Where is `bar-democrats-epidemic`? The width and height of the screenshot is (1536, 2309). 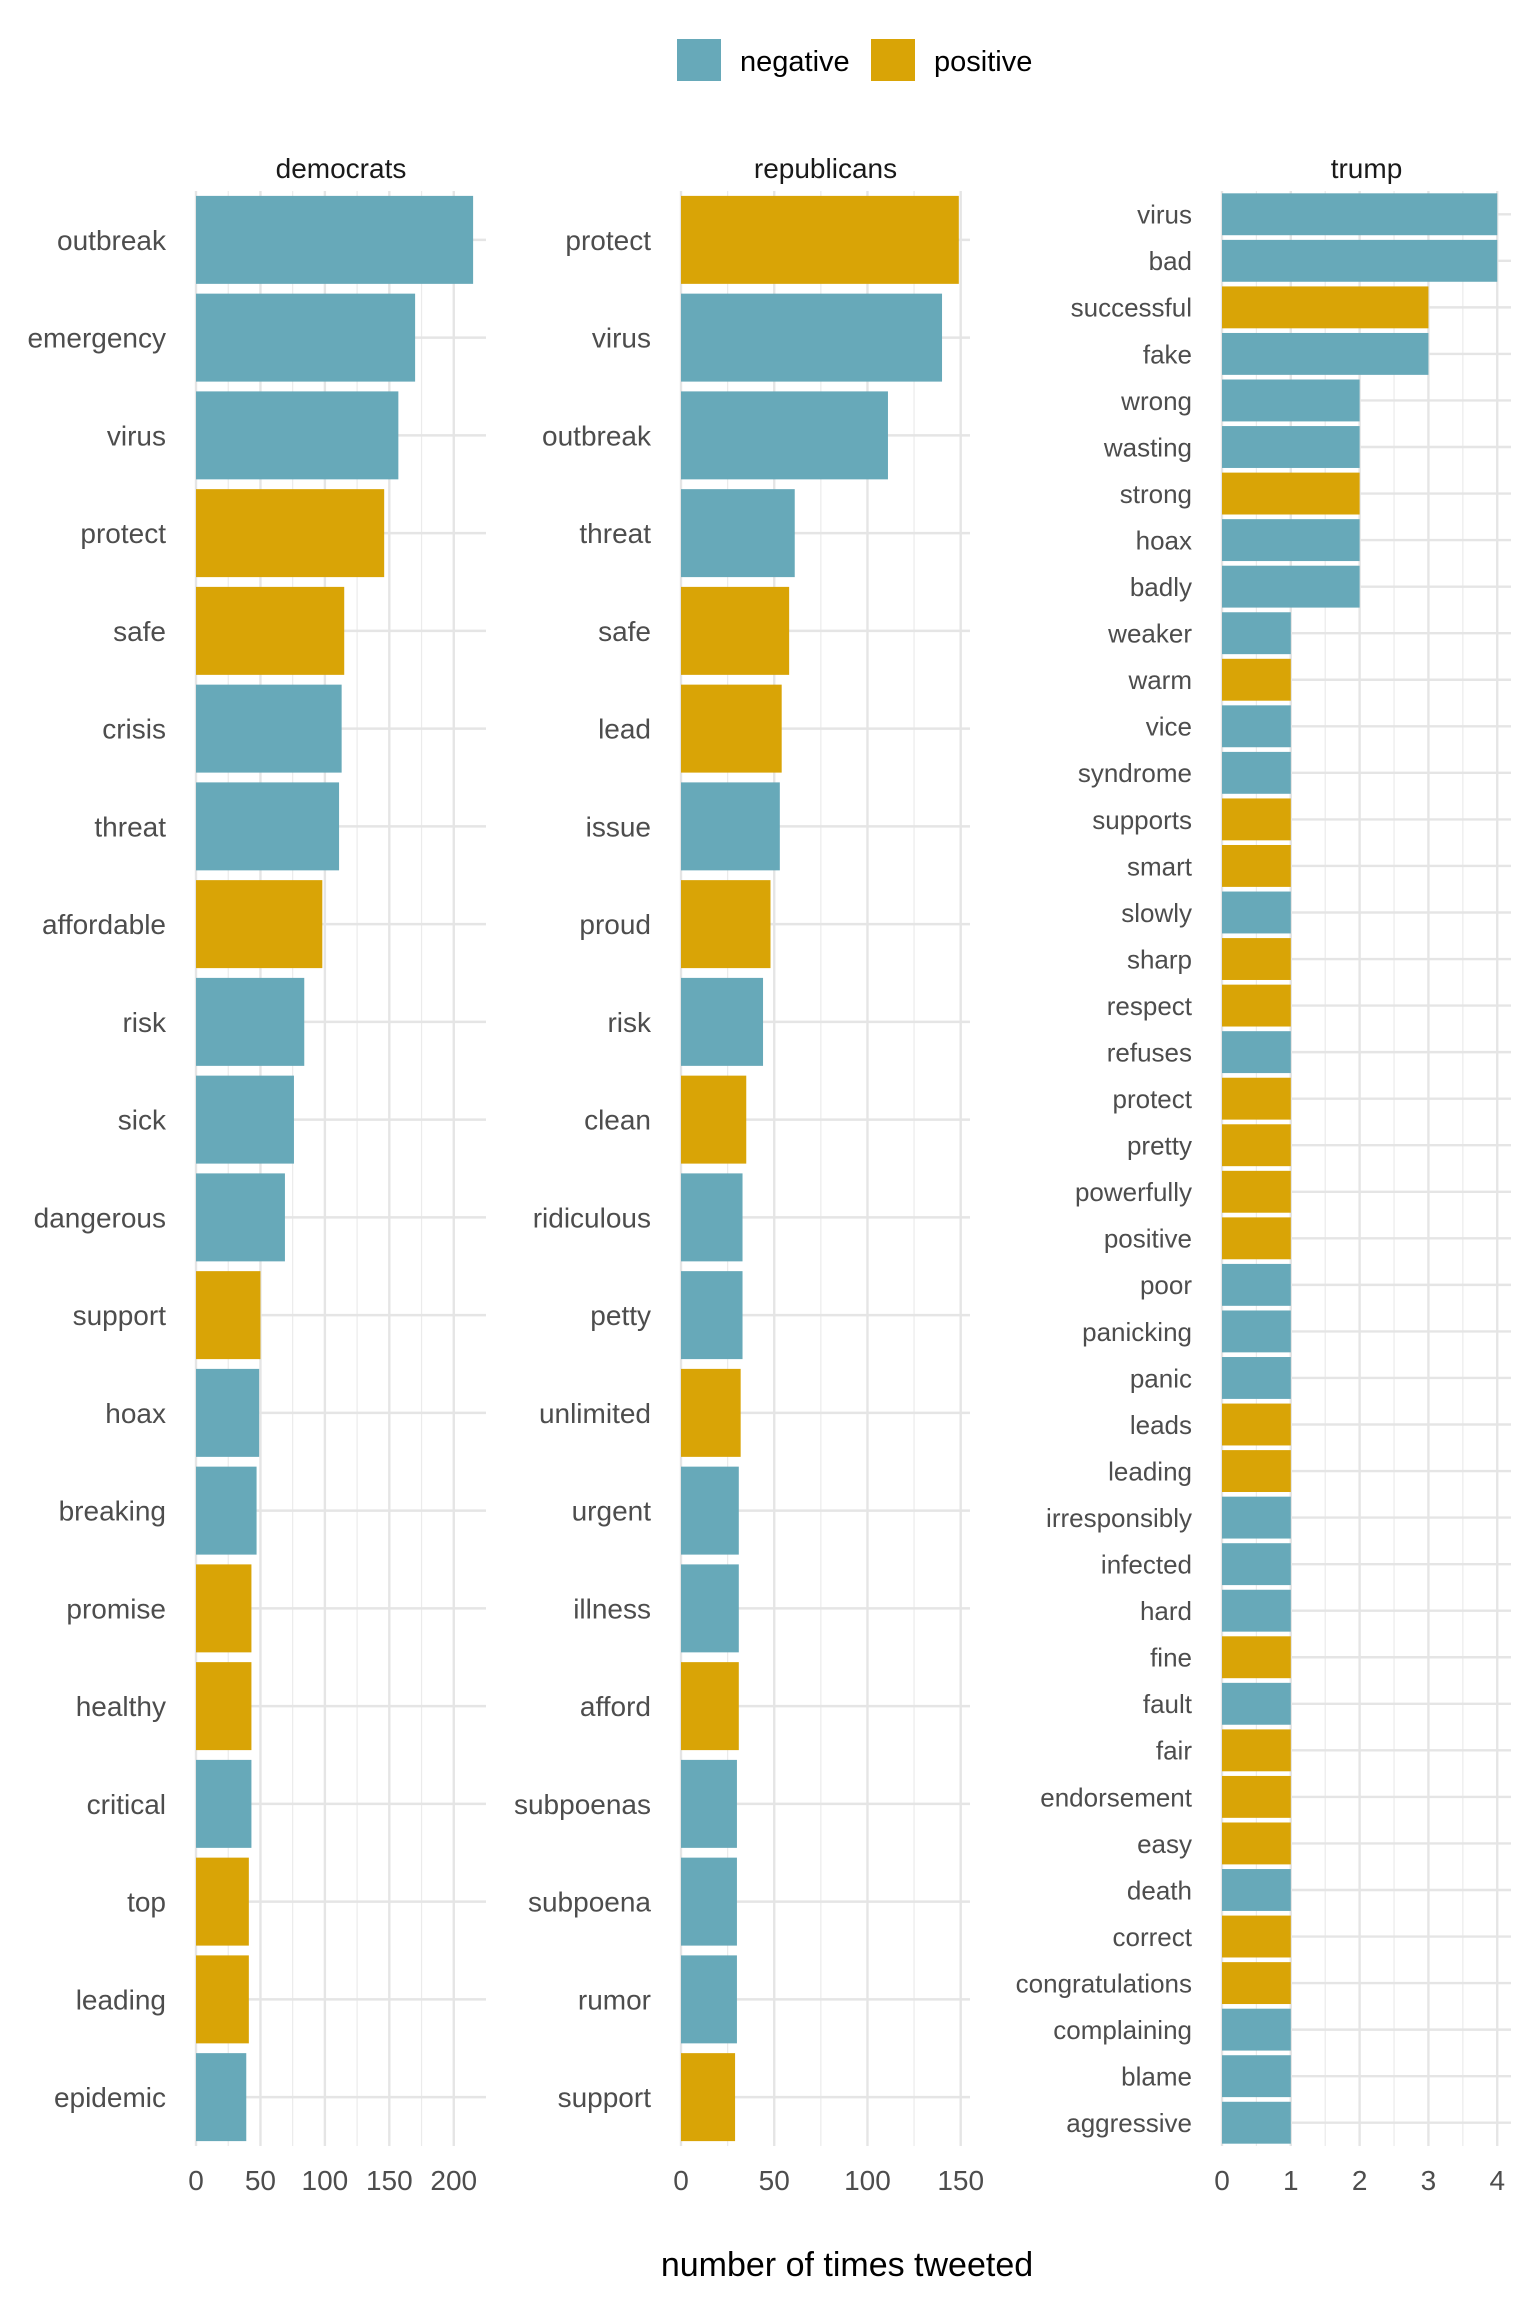 bar-democrats-epidemic is located at coordinates (221, 2097).